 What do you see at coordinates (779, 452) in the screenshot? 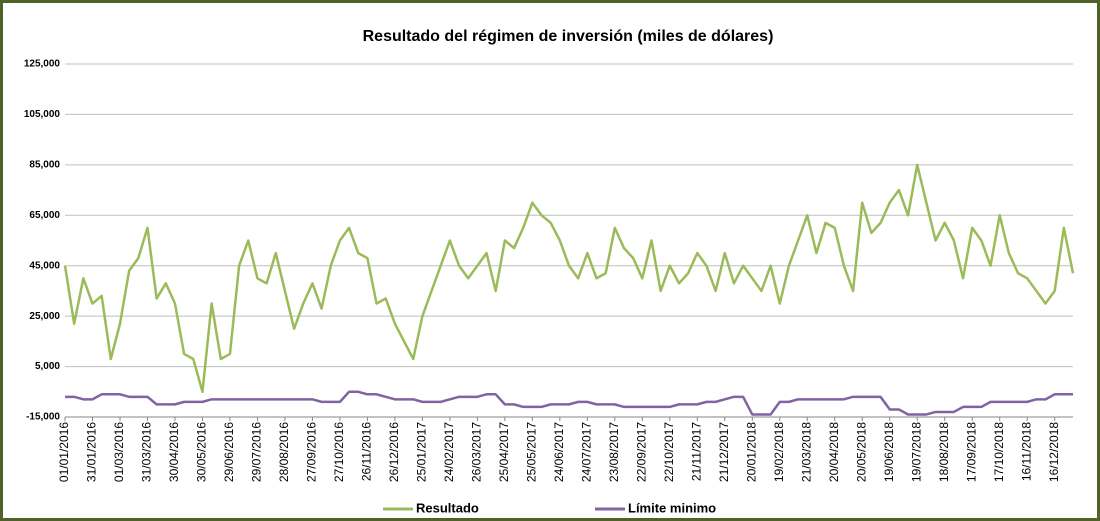
I see `x-tick-label: 19/02/2018` at bounding box center [779, 452].